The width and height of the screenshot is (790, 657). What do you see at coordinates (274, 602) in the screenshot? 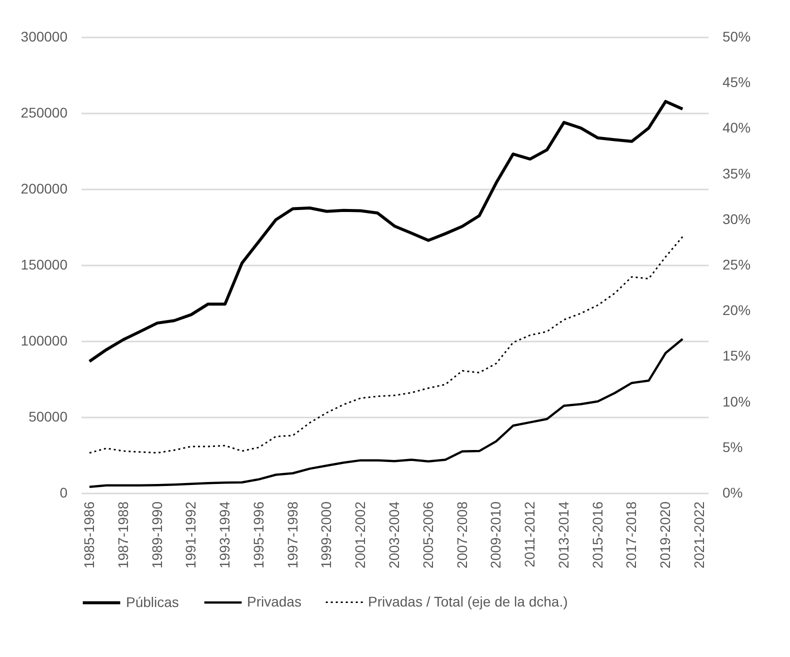
I see `legend-label: Privadas` at bounding box center [274, 602].